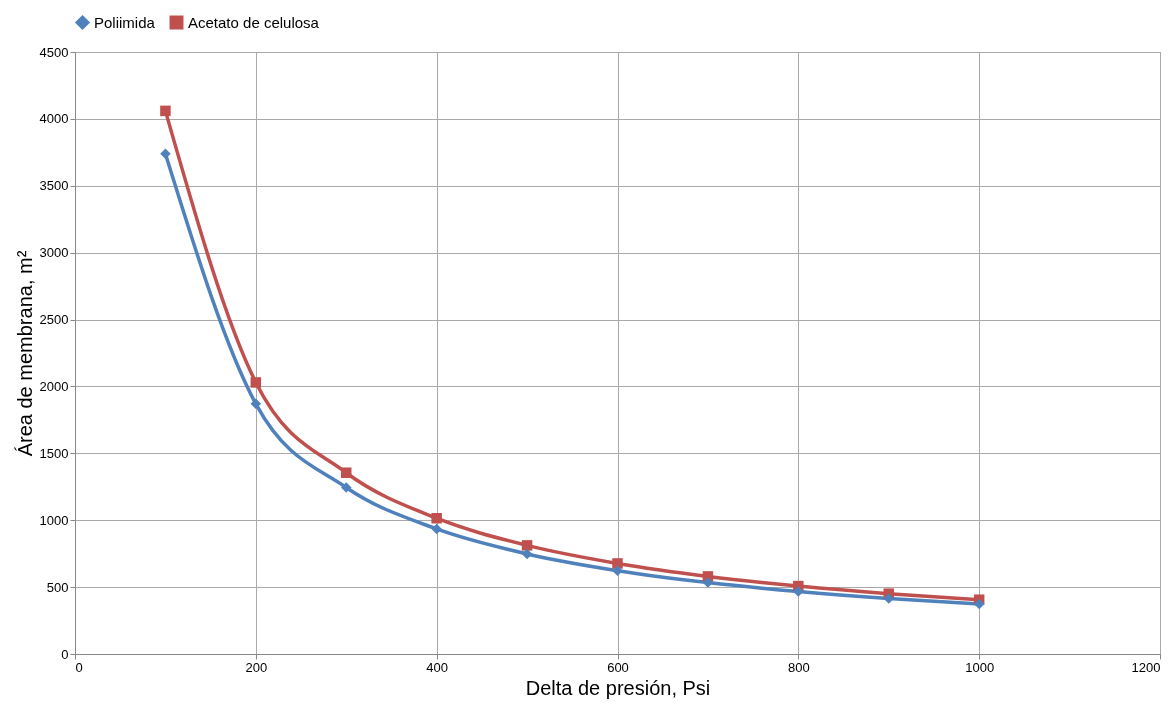 The image size is (1176, 713). What do you see at coordinates (256, 667) in the screenshot?
I see `x-tick-label: 200` at bounding box center [256, 667].